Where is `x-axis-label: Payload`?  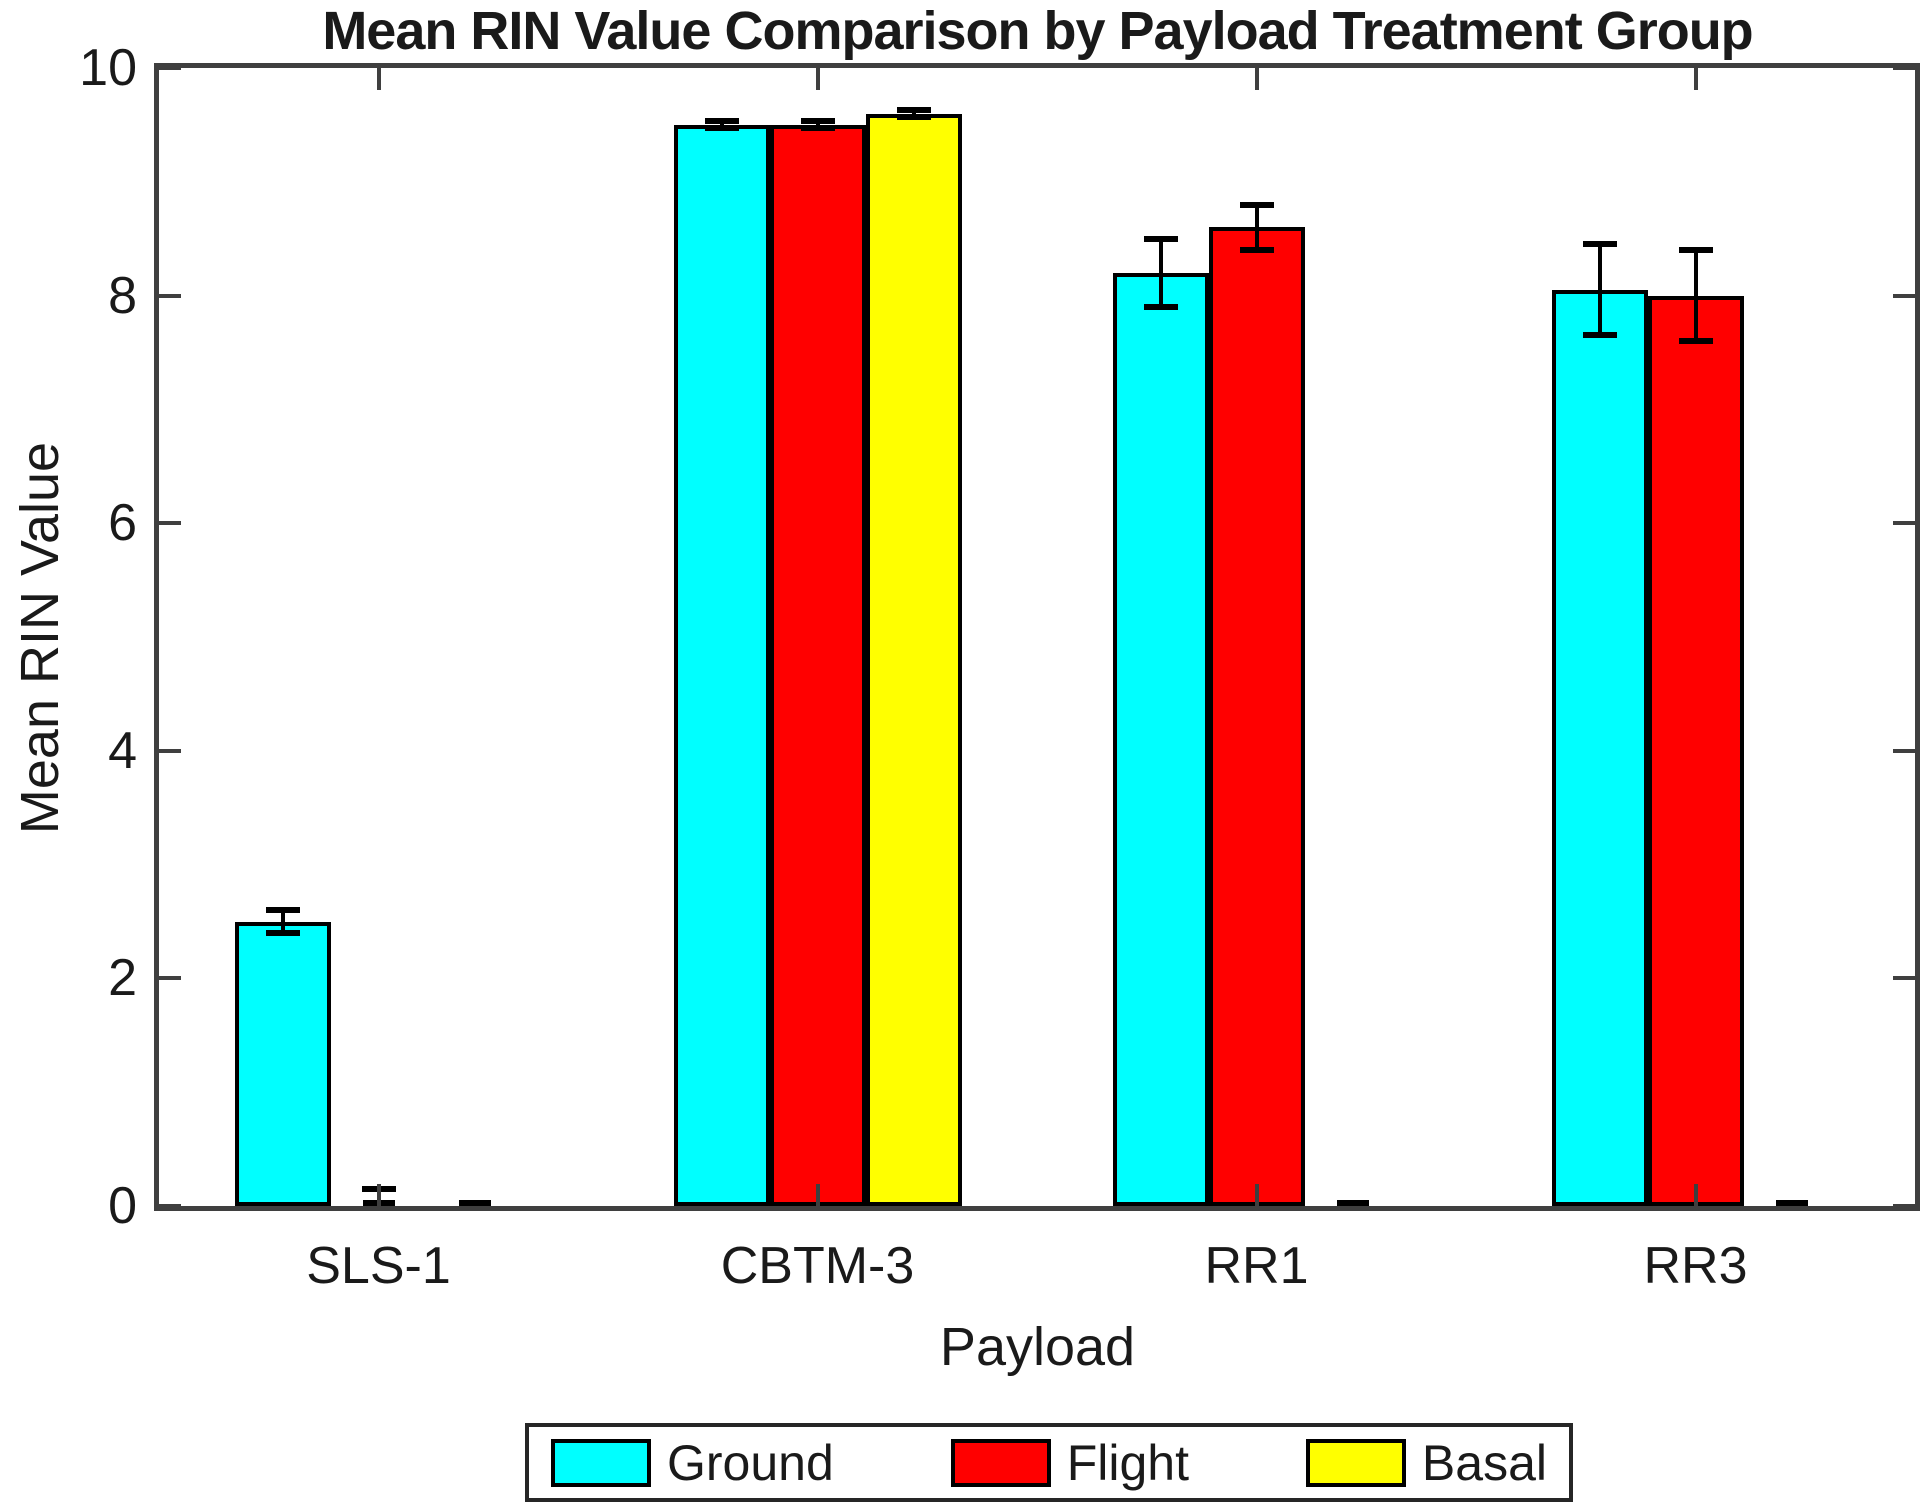
x-axis-label: Payload is located at coordinates (1037, 1347).